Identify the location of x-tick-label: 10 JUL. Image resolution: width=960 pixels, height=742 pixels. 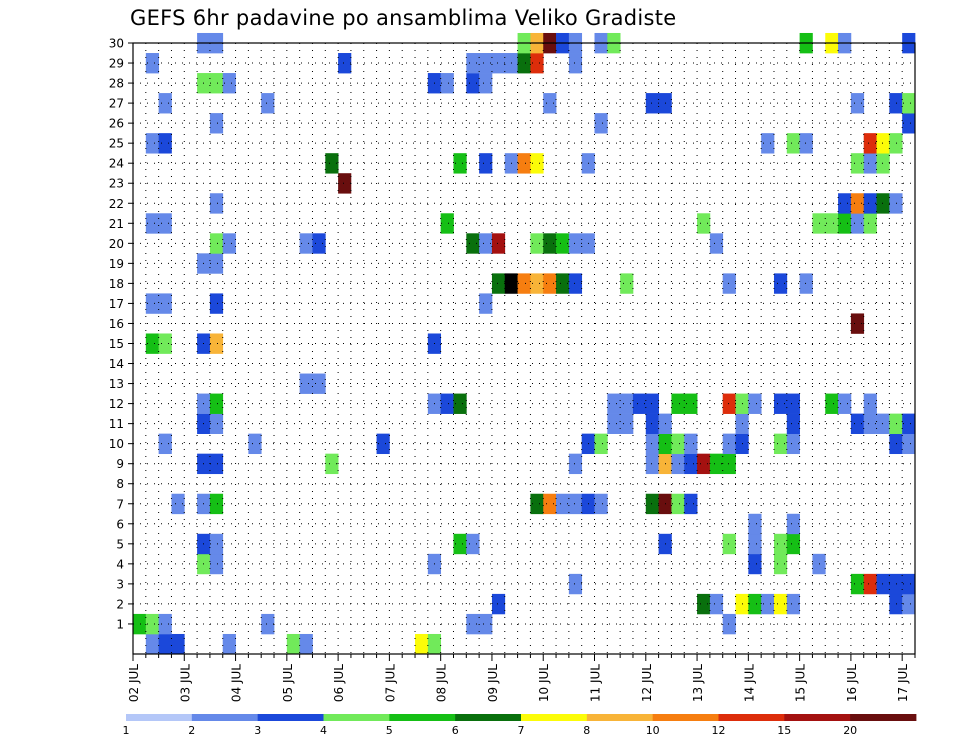
(544, 683).